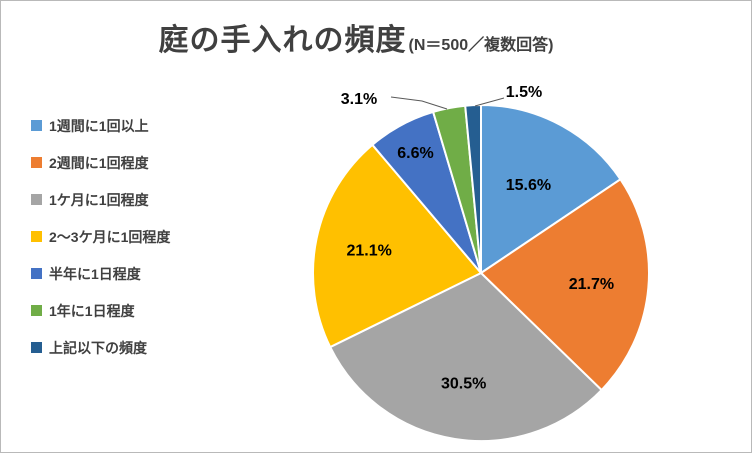 This screenshot has width=752, height=453. I want to click on slice-label-0: 15.6%, so click(528, 185).